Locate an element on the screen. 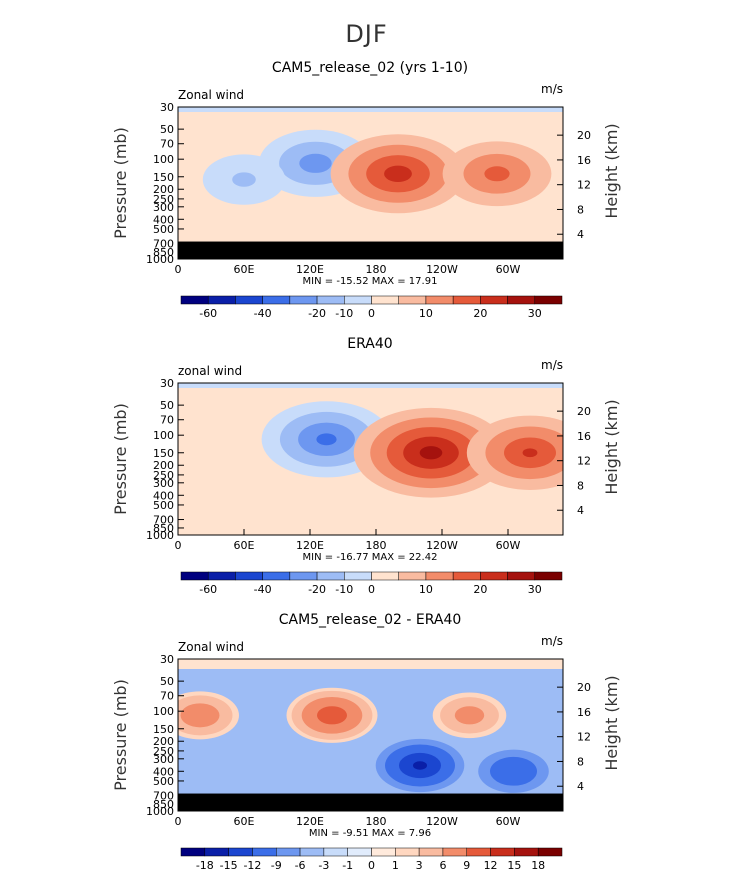 The height and width of the screenshot is (872, 733). xtick-label: 60W is located at coordinates (508, 545).